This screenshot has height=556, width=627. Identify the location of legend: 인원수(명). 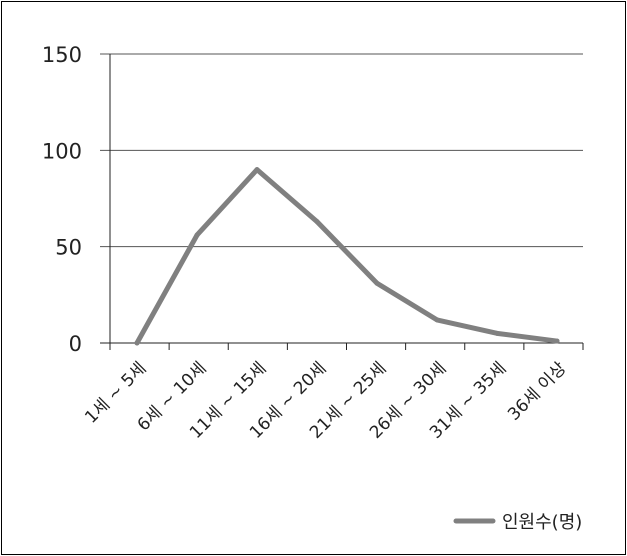
(517, 522).